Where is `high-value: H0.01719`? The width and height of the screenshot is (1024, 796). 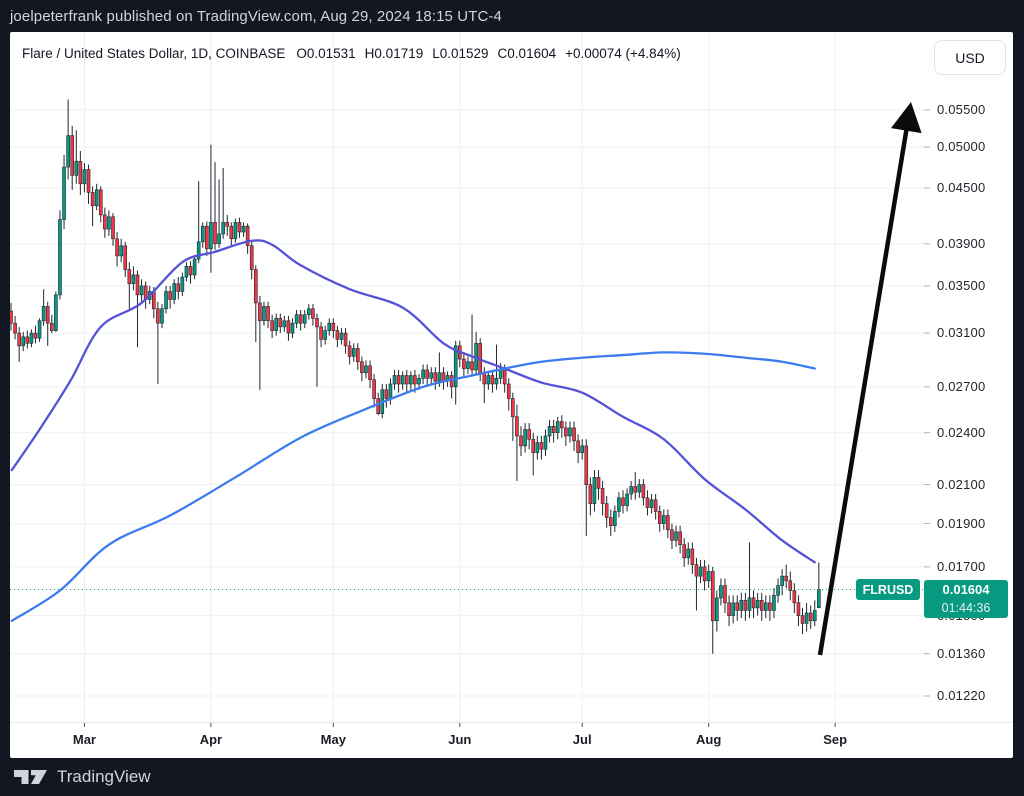 high-value: H0.01719 is located at coordinates (394, 53).